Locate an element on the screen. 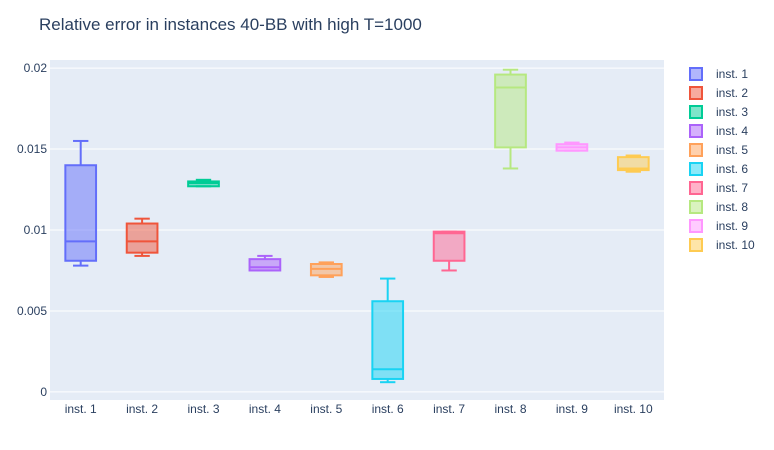 The image size is (774, 450). legend-label: inst. 6 is located at coordinates (732, 169).